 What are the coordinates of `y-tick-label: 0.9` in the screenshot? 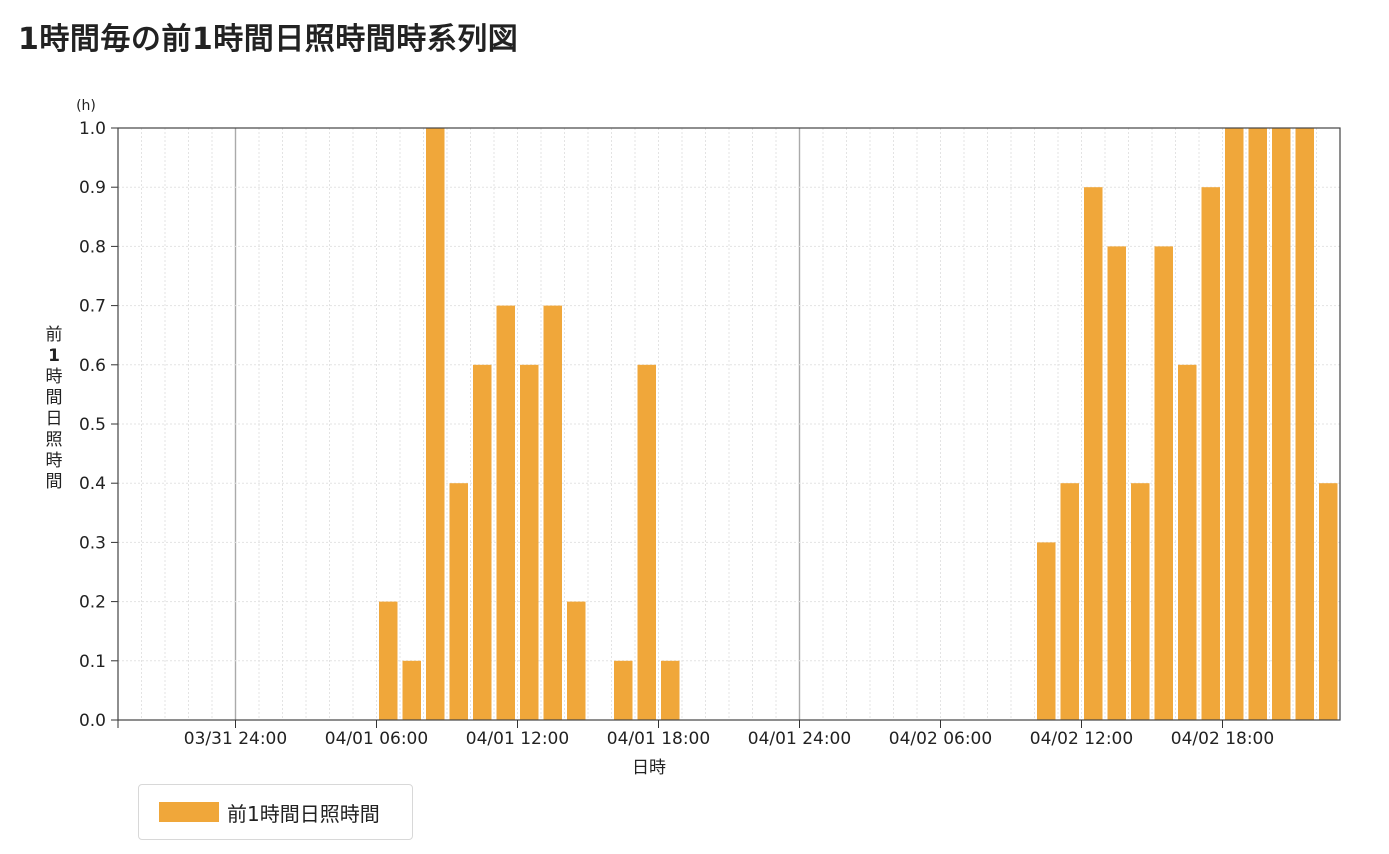 It's located at (92, 188).